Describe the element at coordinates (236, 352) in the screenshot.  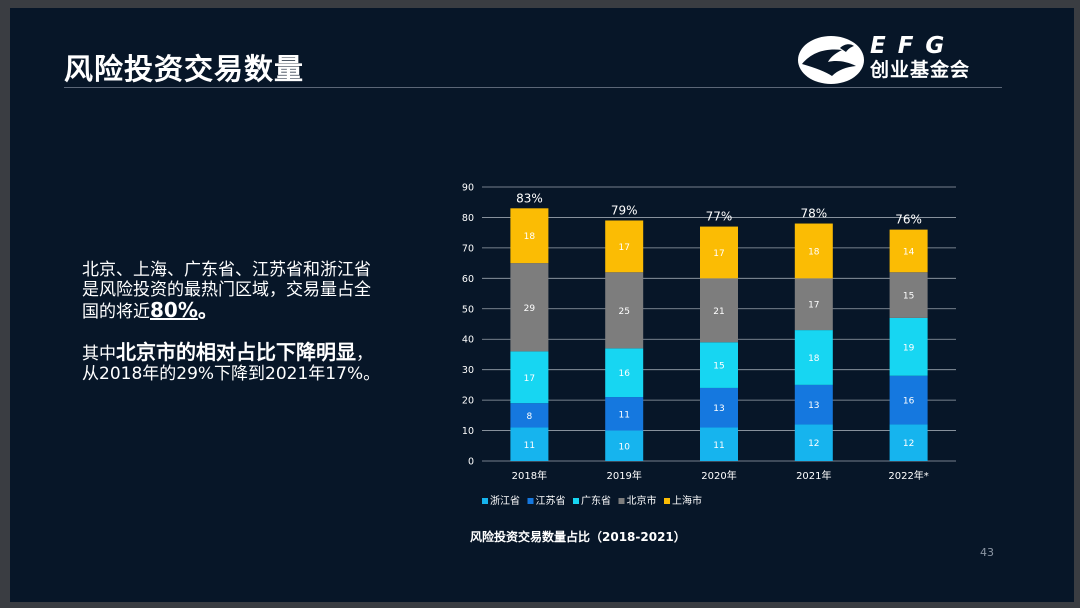
I see `highlight-beijing-decline: 北京市的相对占比下降明显` at that location.